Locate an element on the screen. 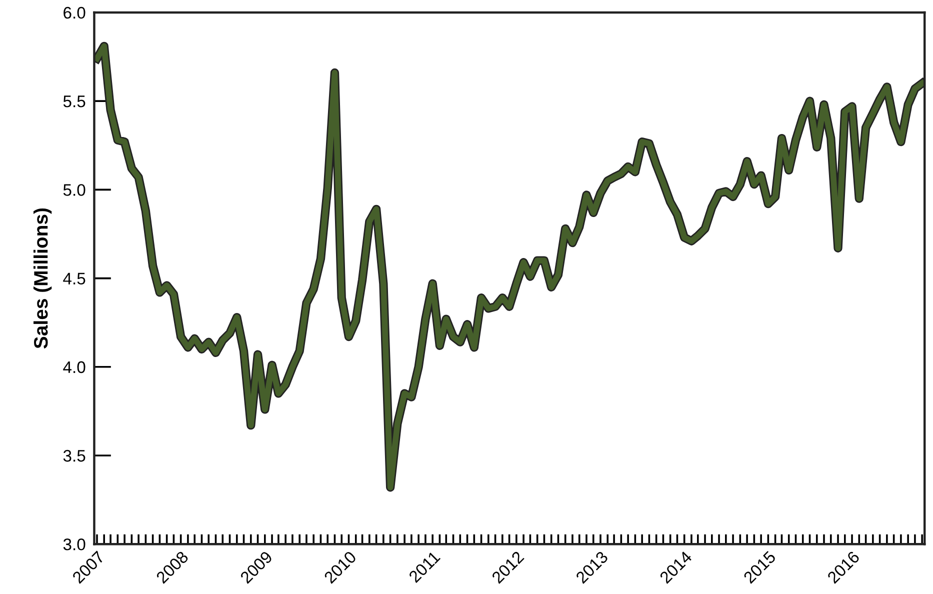  y-tick-label: 4.5 is located at coordinates (74, 278).